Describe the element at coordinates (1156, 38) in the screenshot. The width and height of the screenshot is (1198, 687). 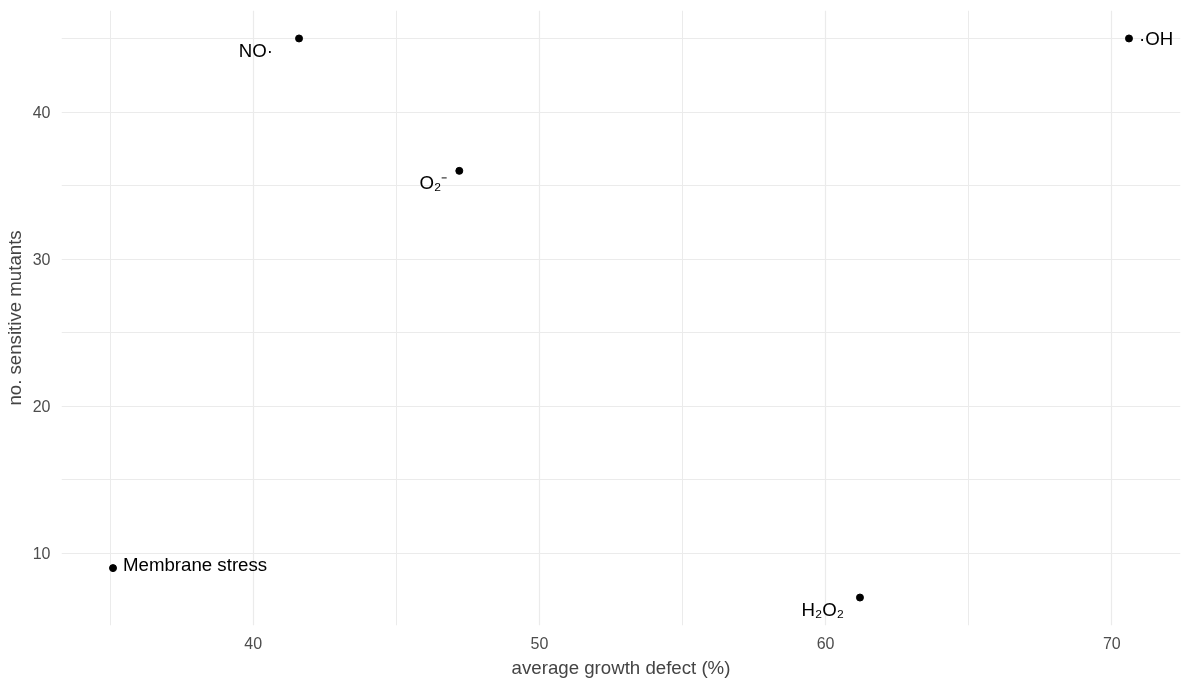
I see `annotation: ·OH` at that location.